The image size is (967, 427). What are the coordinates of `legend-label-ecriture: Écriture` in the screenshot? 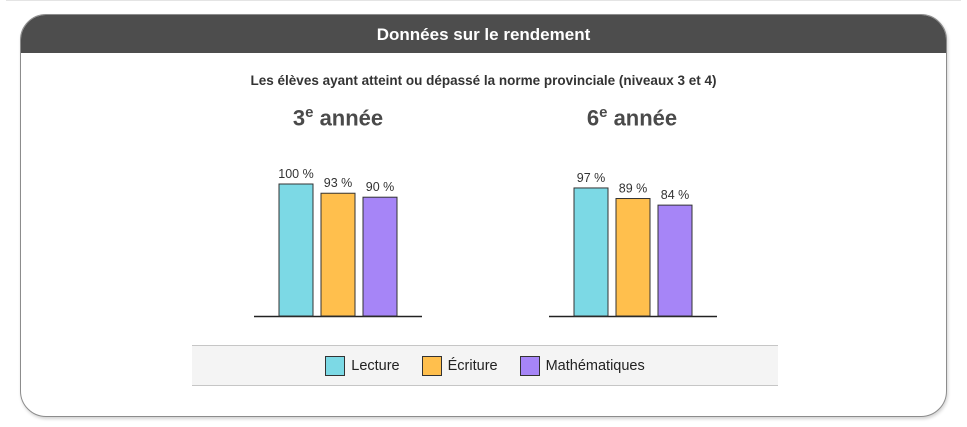 It's located at (472, 365).